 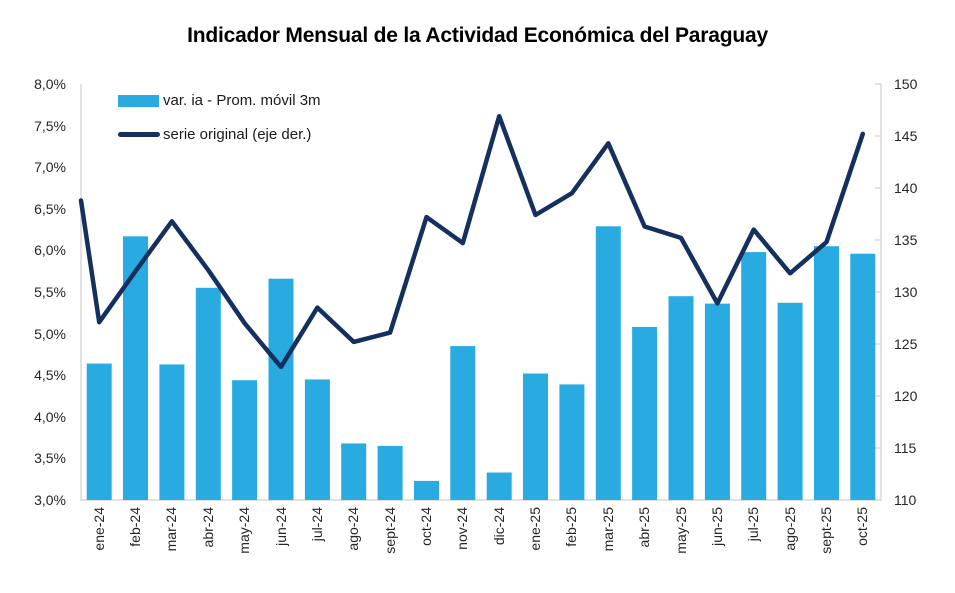 What do you see at coordinates (905, 448) in the screenshot?
I see `y-axis-label-right: 115` at bounding box center [905, 448].